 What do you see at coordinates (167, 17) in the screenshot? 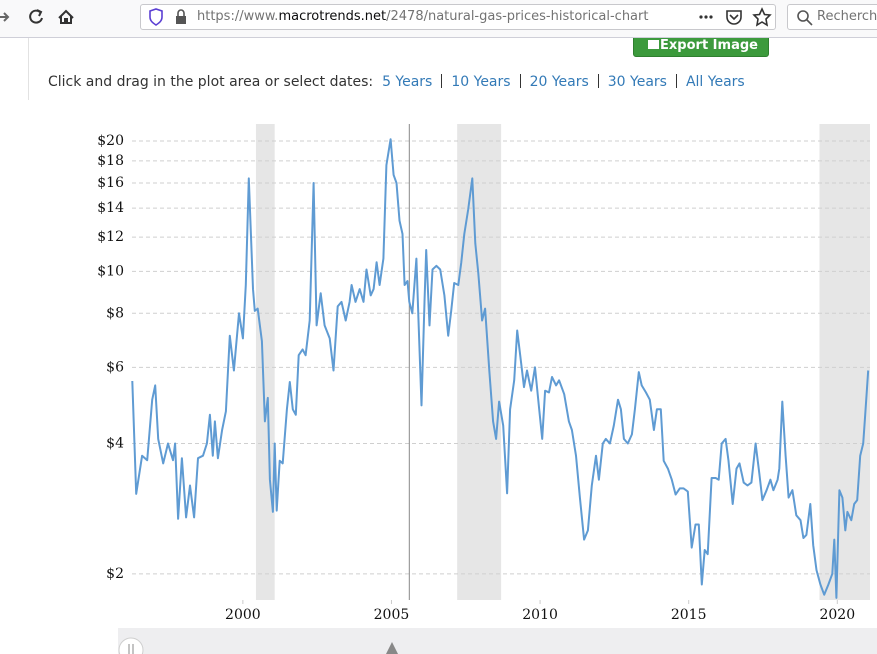
I see `url-icons` at bounding box center [167, 17].